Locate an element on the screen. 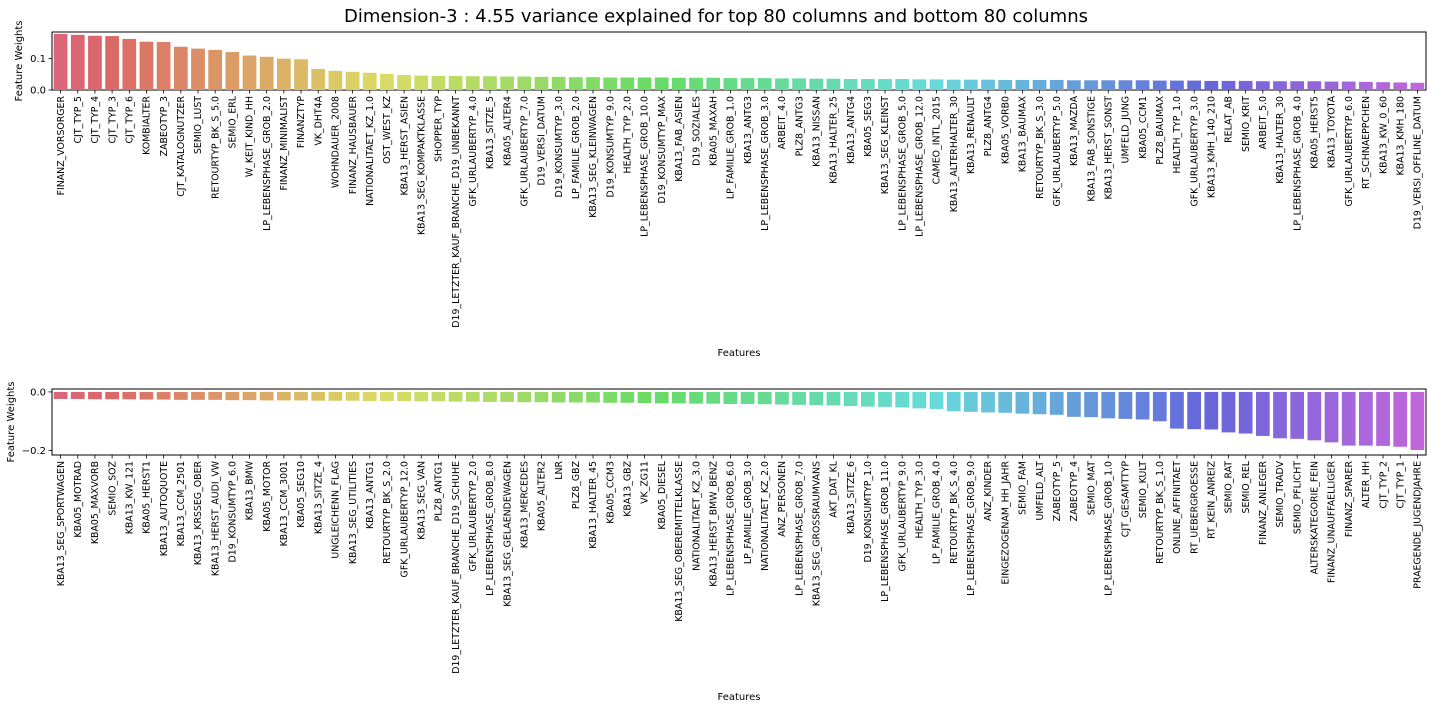  x-tick-label: CJT_TYP_3 is located at coordinates (112, 120).